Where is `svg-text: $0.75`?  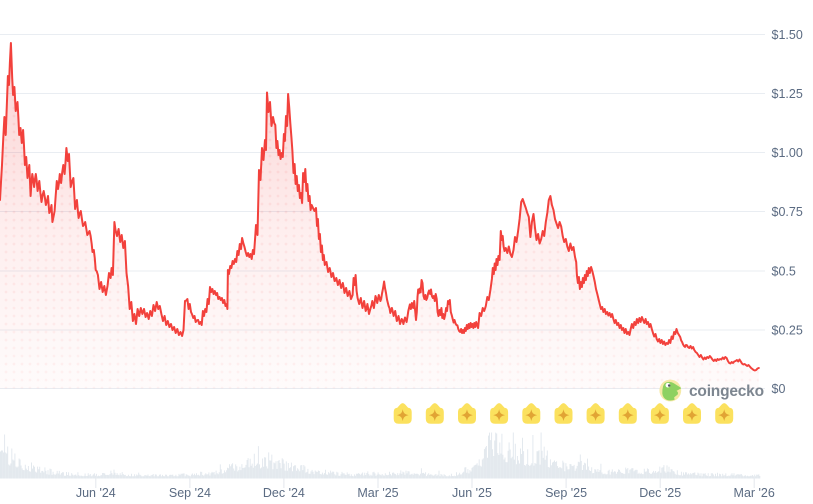 svg-text: $0.75 is located at coordinates (787, 212).